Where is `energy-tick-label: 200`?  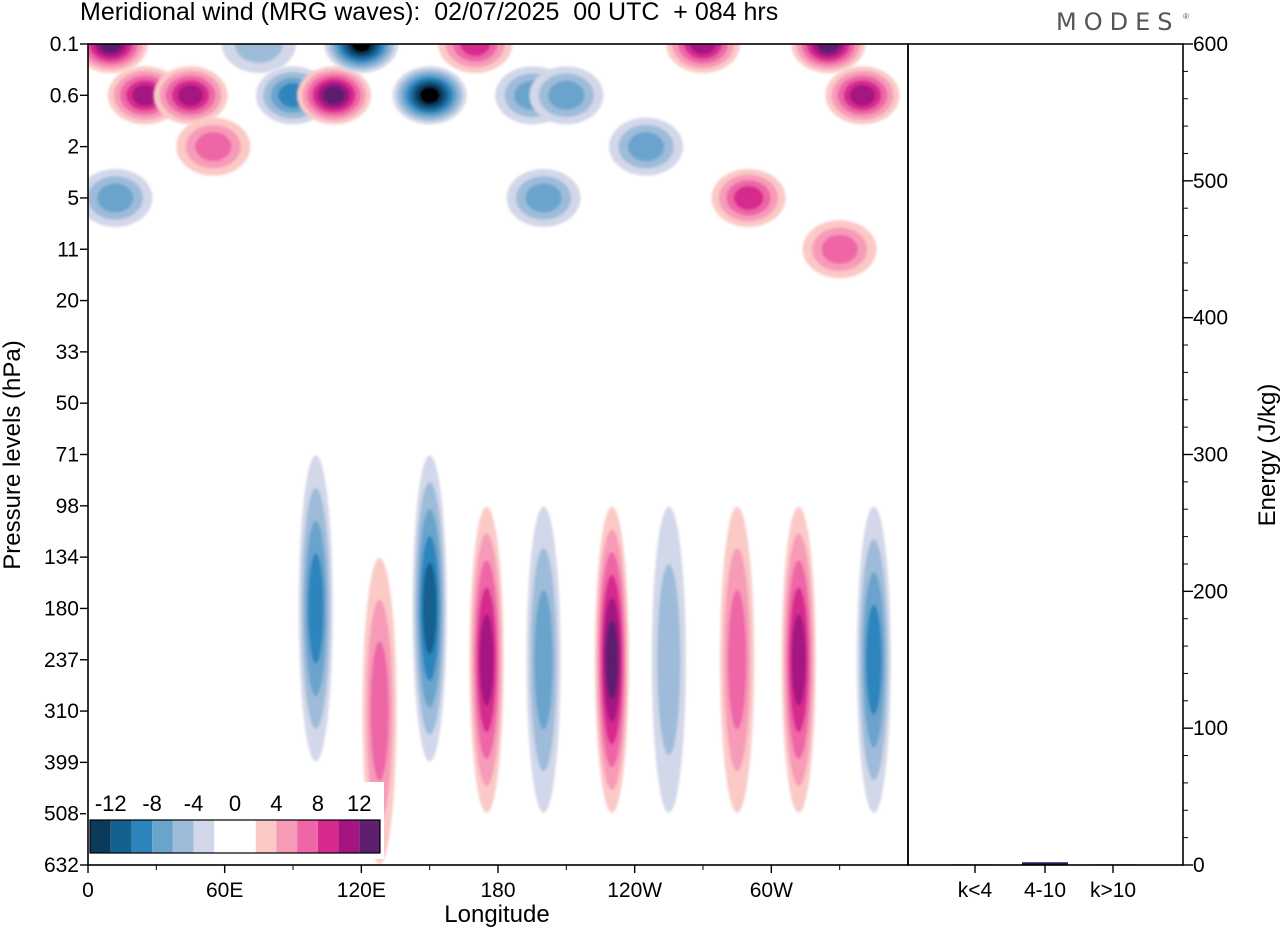 energy-tick-label: 200 is located at coordinates (1210, 591).